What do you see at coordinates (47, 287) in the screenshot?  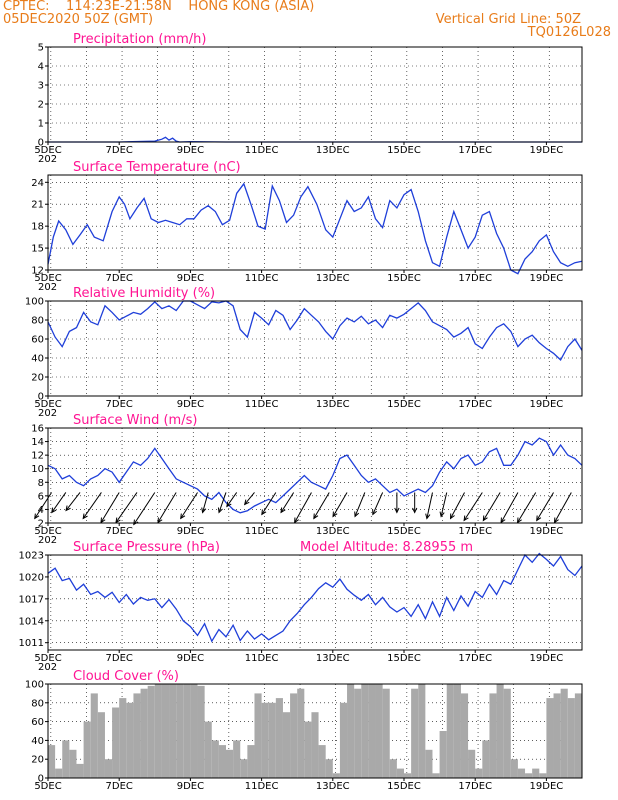 I see `temp-year-label: 202` at bounding box center [47, 287].